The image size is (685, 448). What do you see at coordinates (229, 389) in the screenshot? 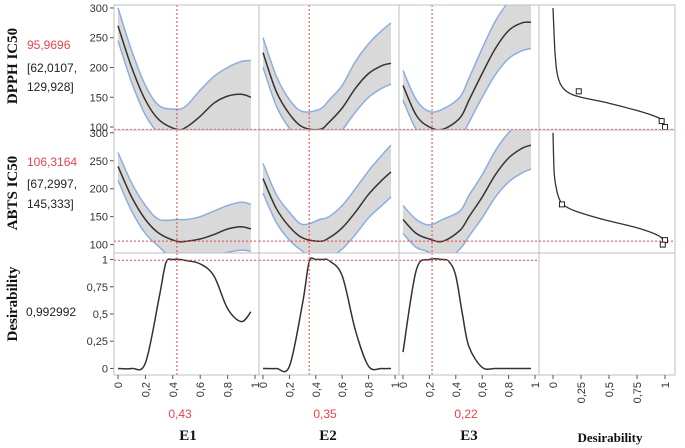
I see `x-tick-label-0-4: 0,8` at bounding box center [229, 389].